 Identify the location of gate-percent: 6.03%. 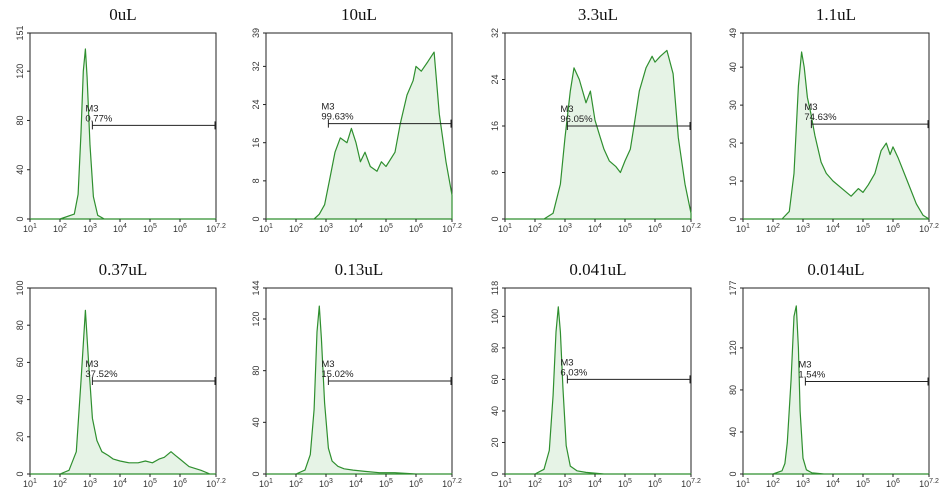
(573, 372).